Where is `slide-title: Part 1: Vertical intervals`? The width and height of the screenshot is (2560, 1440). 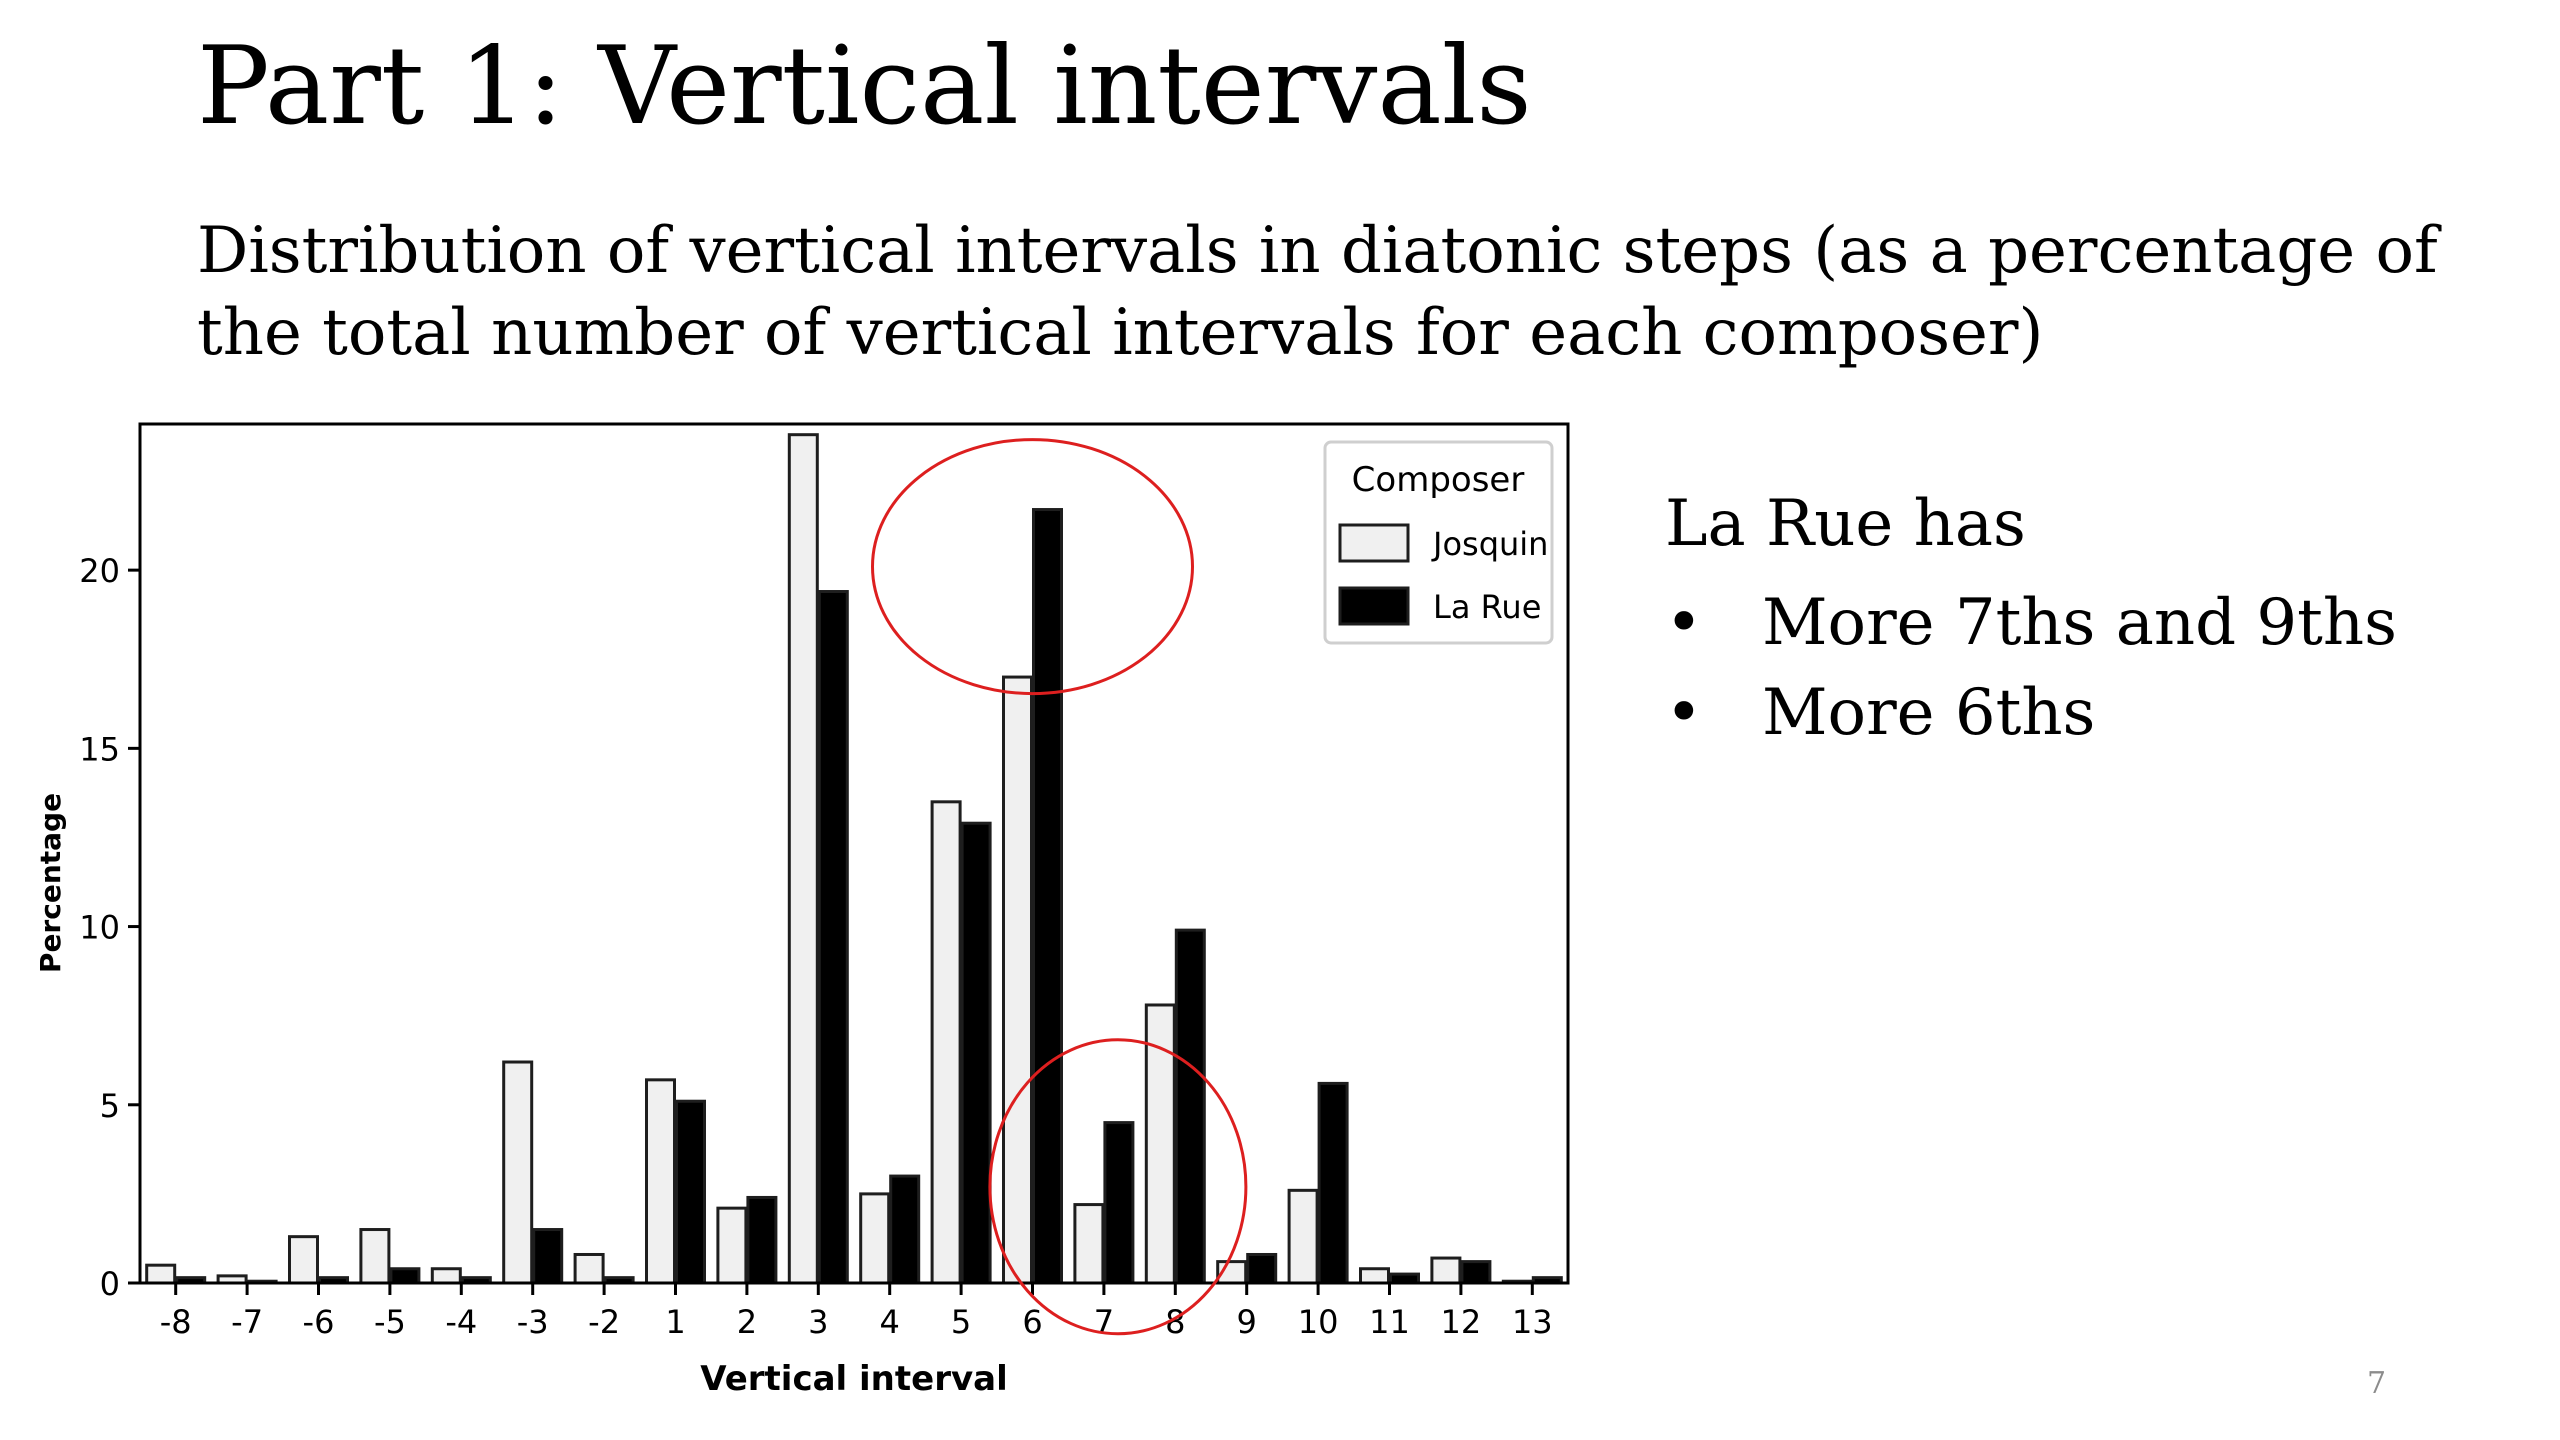 slide-title: Part 1: Vertical intervals is located at coordinates (864, 86).